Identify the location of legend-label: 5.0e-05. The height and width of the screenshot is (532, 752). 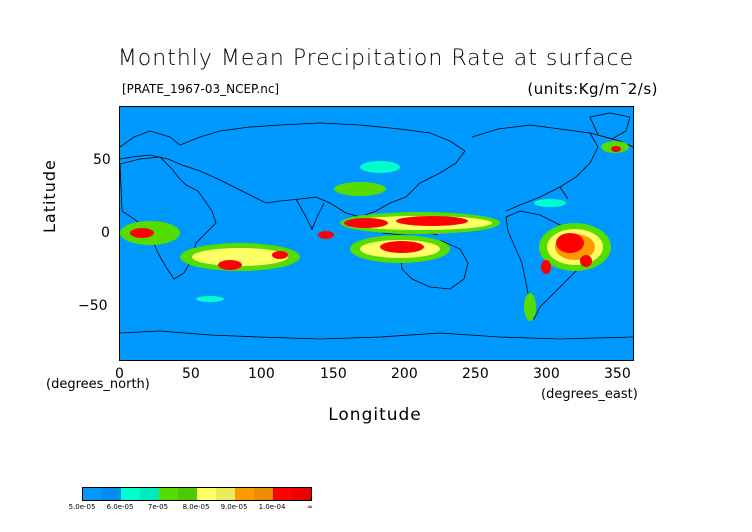
(82, 507).